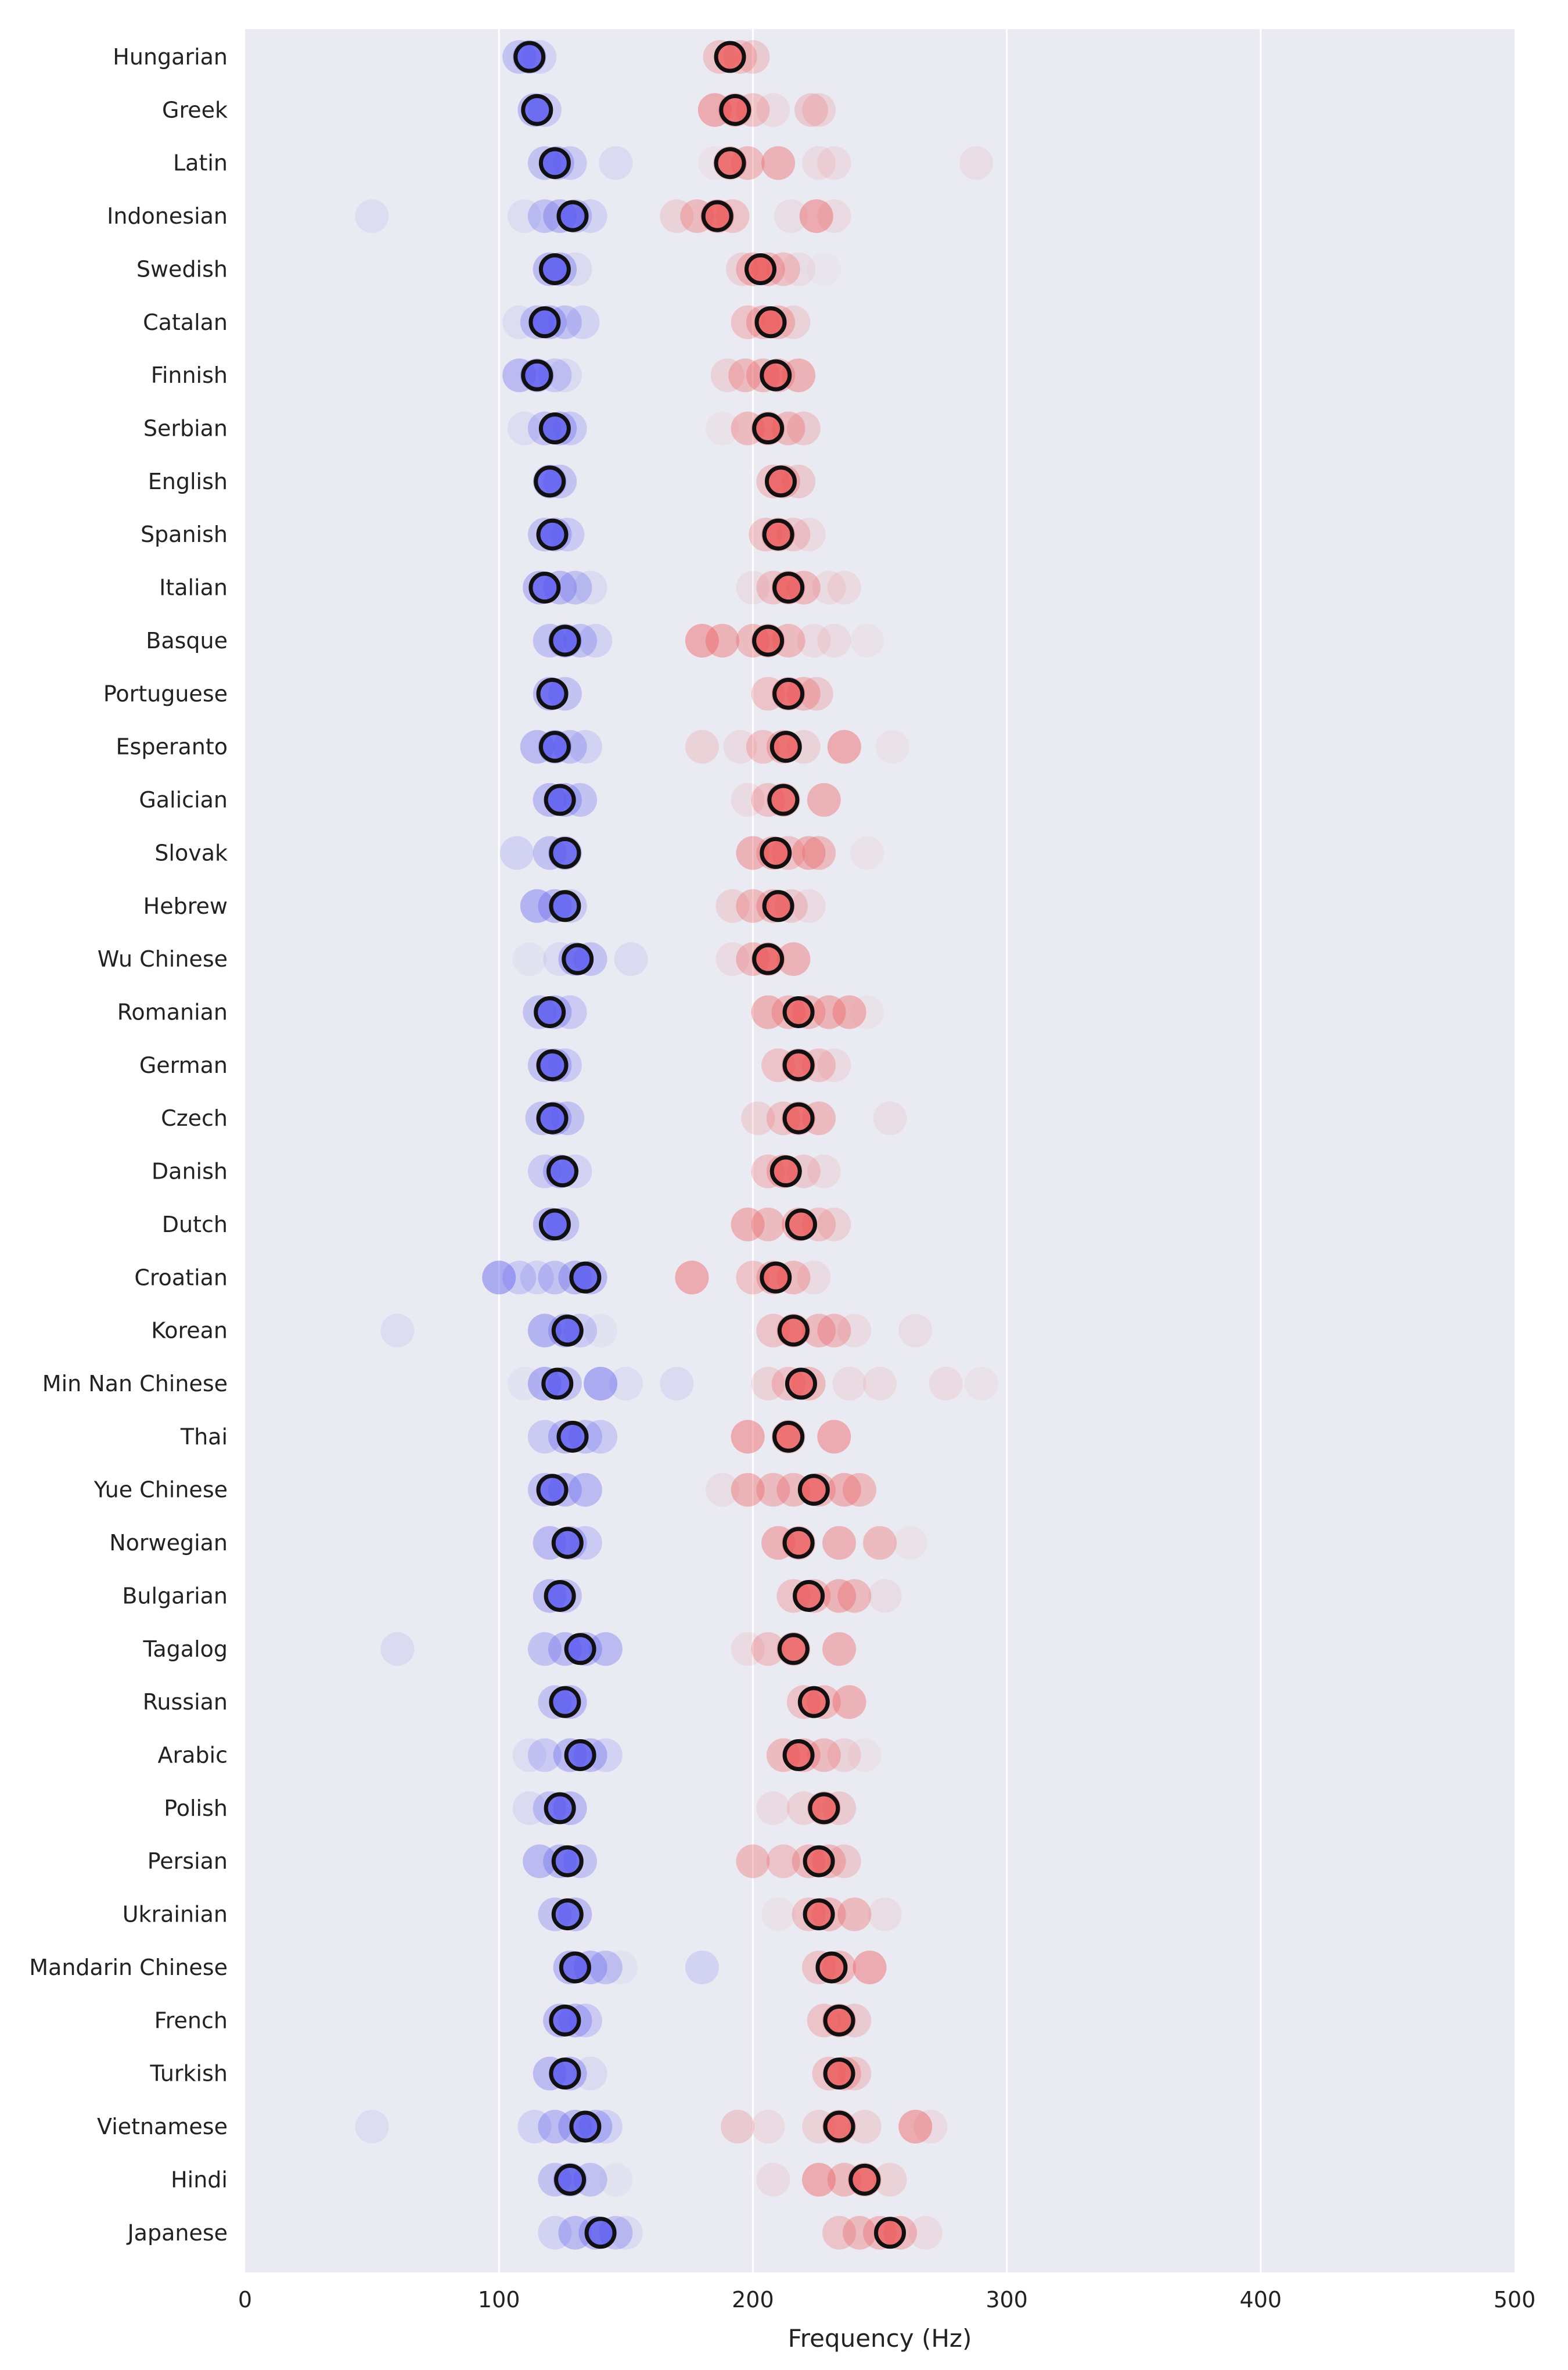  Describe the element at coordinates (190, 1171) in the screenshot. I see `y-tick-label: Danish` at that location.